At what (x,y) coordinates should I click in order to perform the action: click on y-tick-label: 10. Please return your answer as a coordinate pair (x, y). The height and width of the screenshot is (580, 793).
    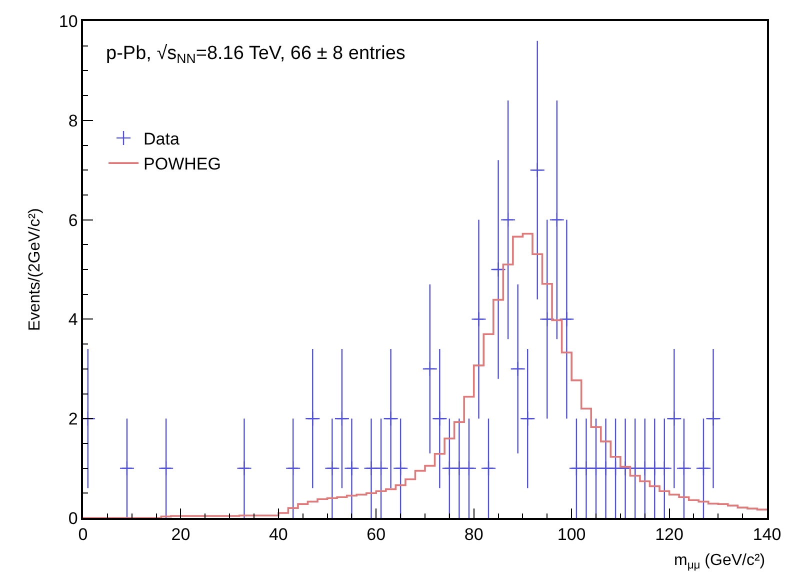
    Looking at the image, I should click on (68, 21).